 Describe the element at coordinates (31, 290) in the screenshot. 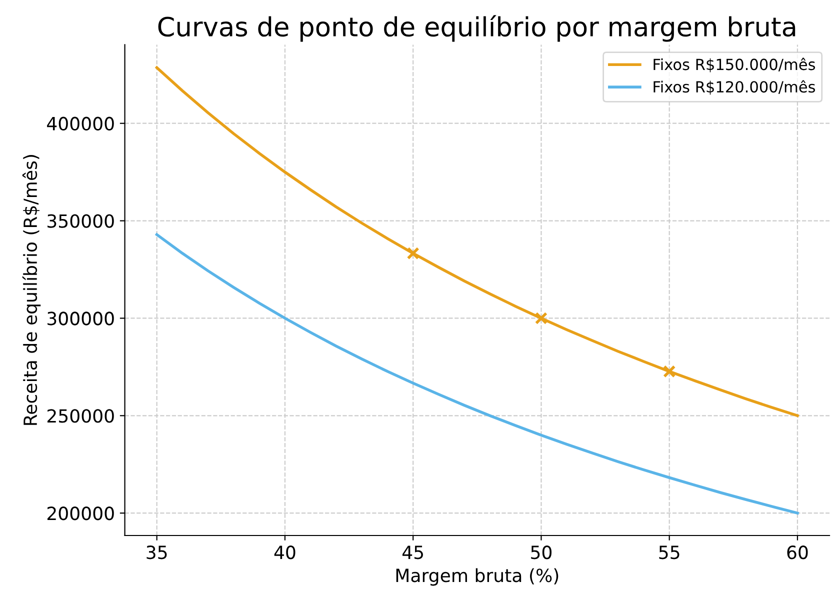

I see `y-axis-title: Receita de equilíbrio (R$/mês)` at that location.